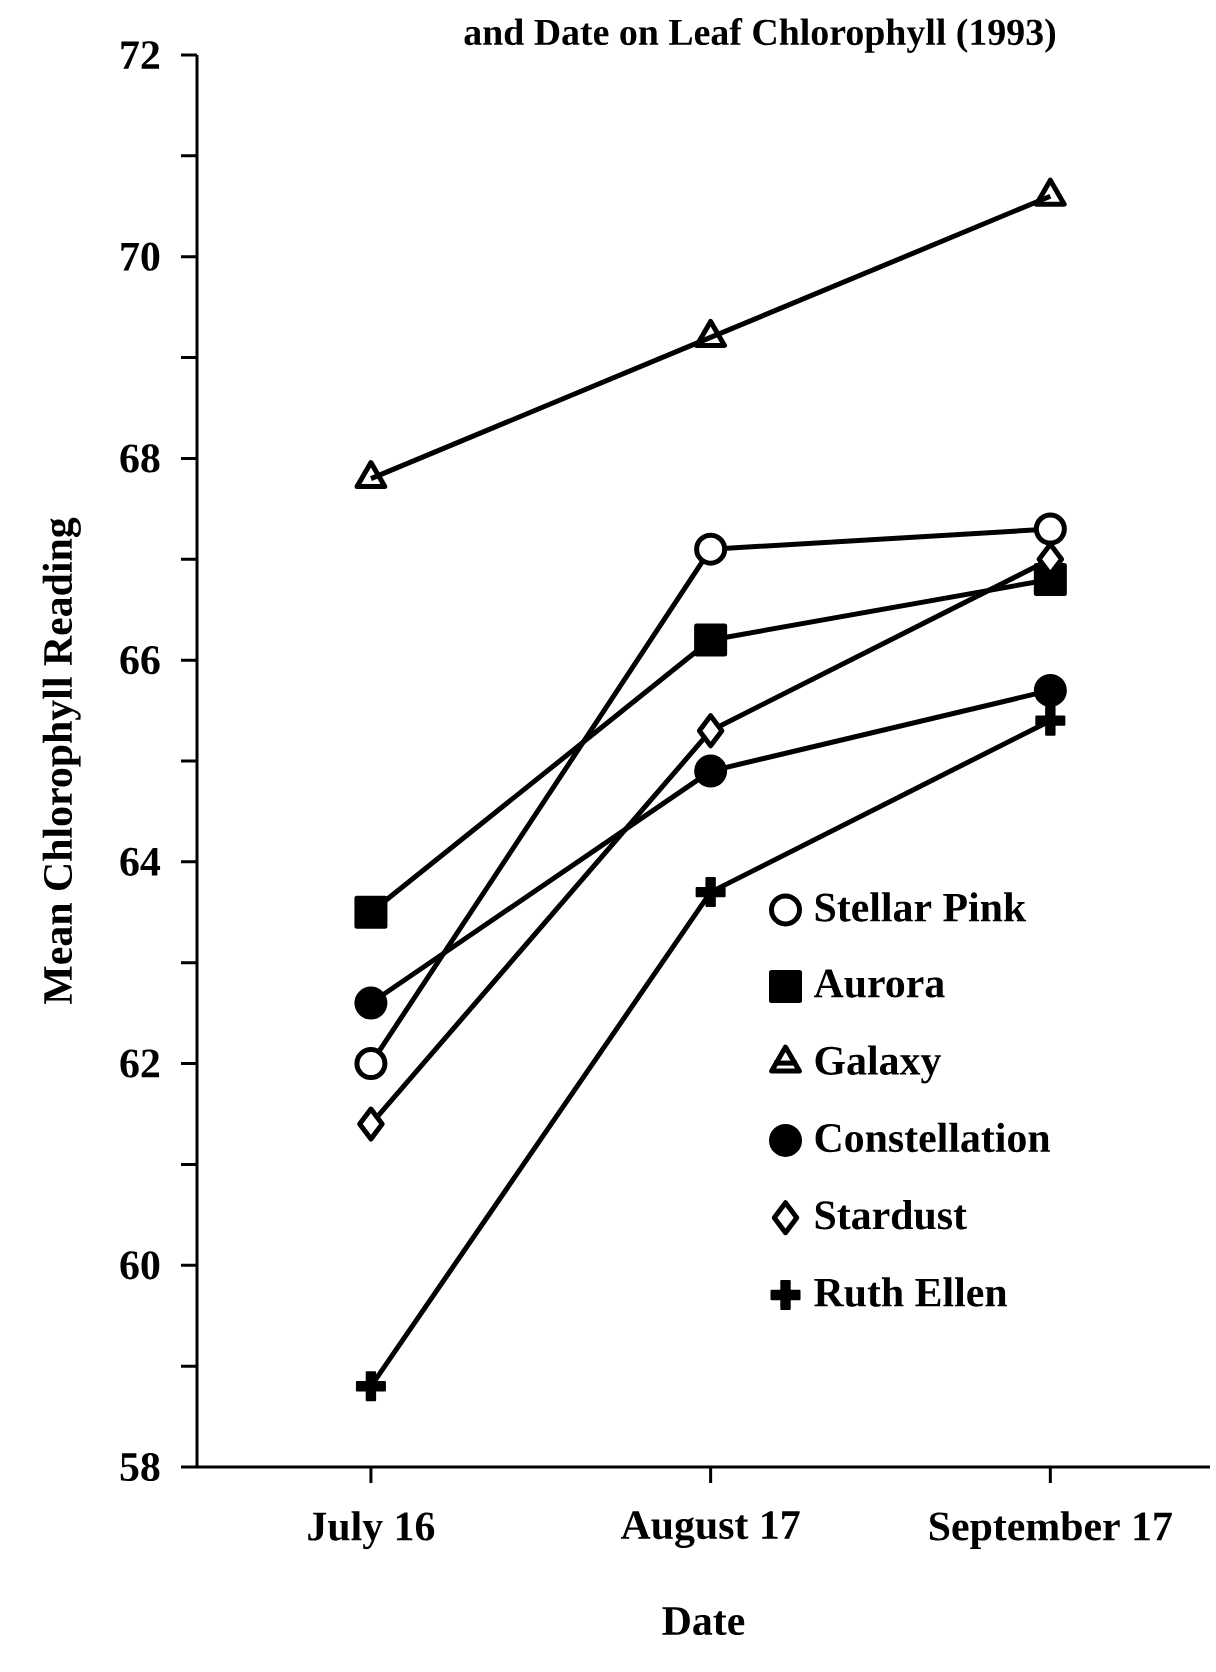  I want to click on x-tick-label: July 16, so click(371, 1530).